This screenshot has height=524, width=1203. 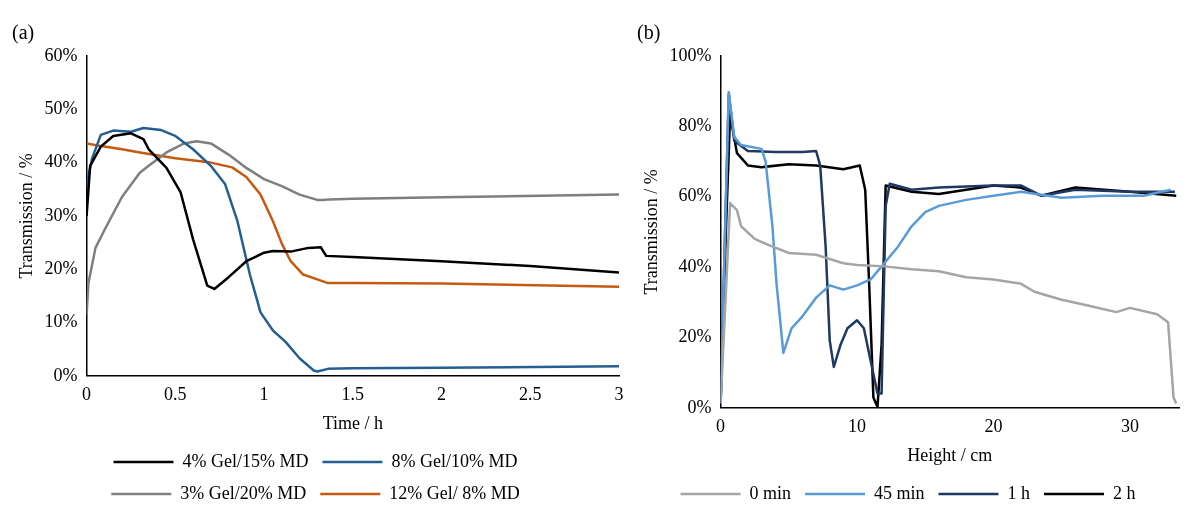 What do you see at coordinates (1018, 492) in the screenshot?
I see `legend-label: 1 h` at bounding box center [1018, 492].